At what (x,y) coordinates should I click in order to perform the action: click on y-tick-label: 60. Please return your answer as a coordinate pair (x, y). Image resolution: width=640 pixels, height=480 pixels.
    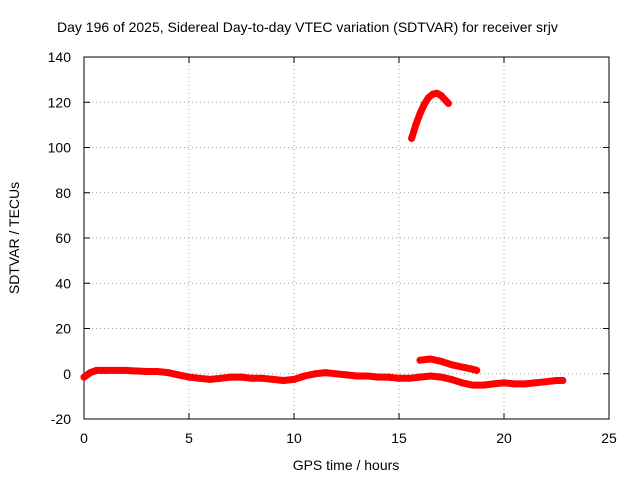
    Looking at the image, I should click on (63, 238).